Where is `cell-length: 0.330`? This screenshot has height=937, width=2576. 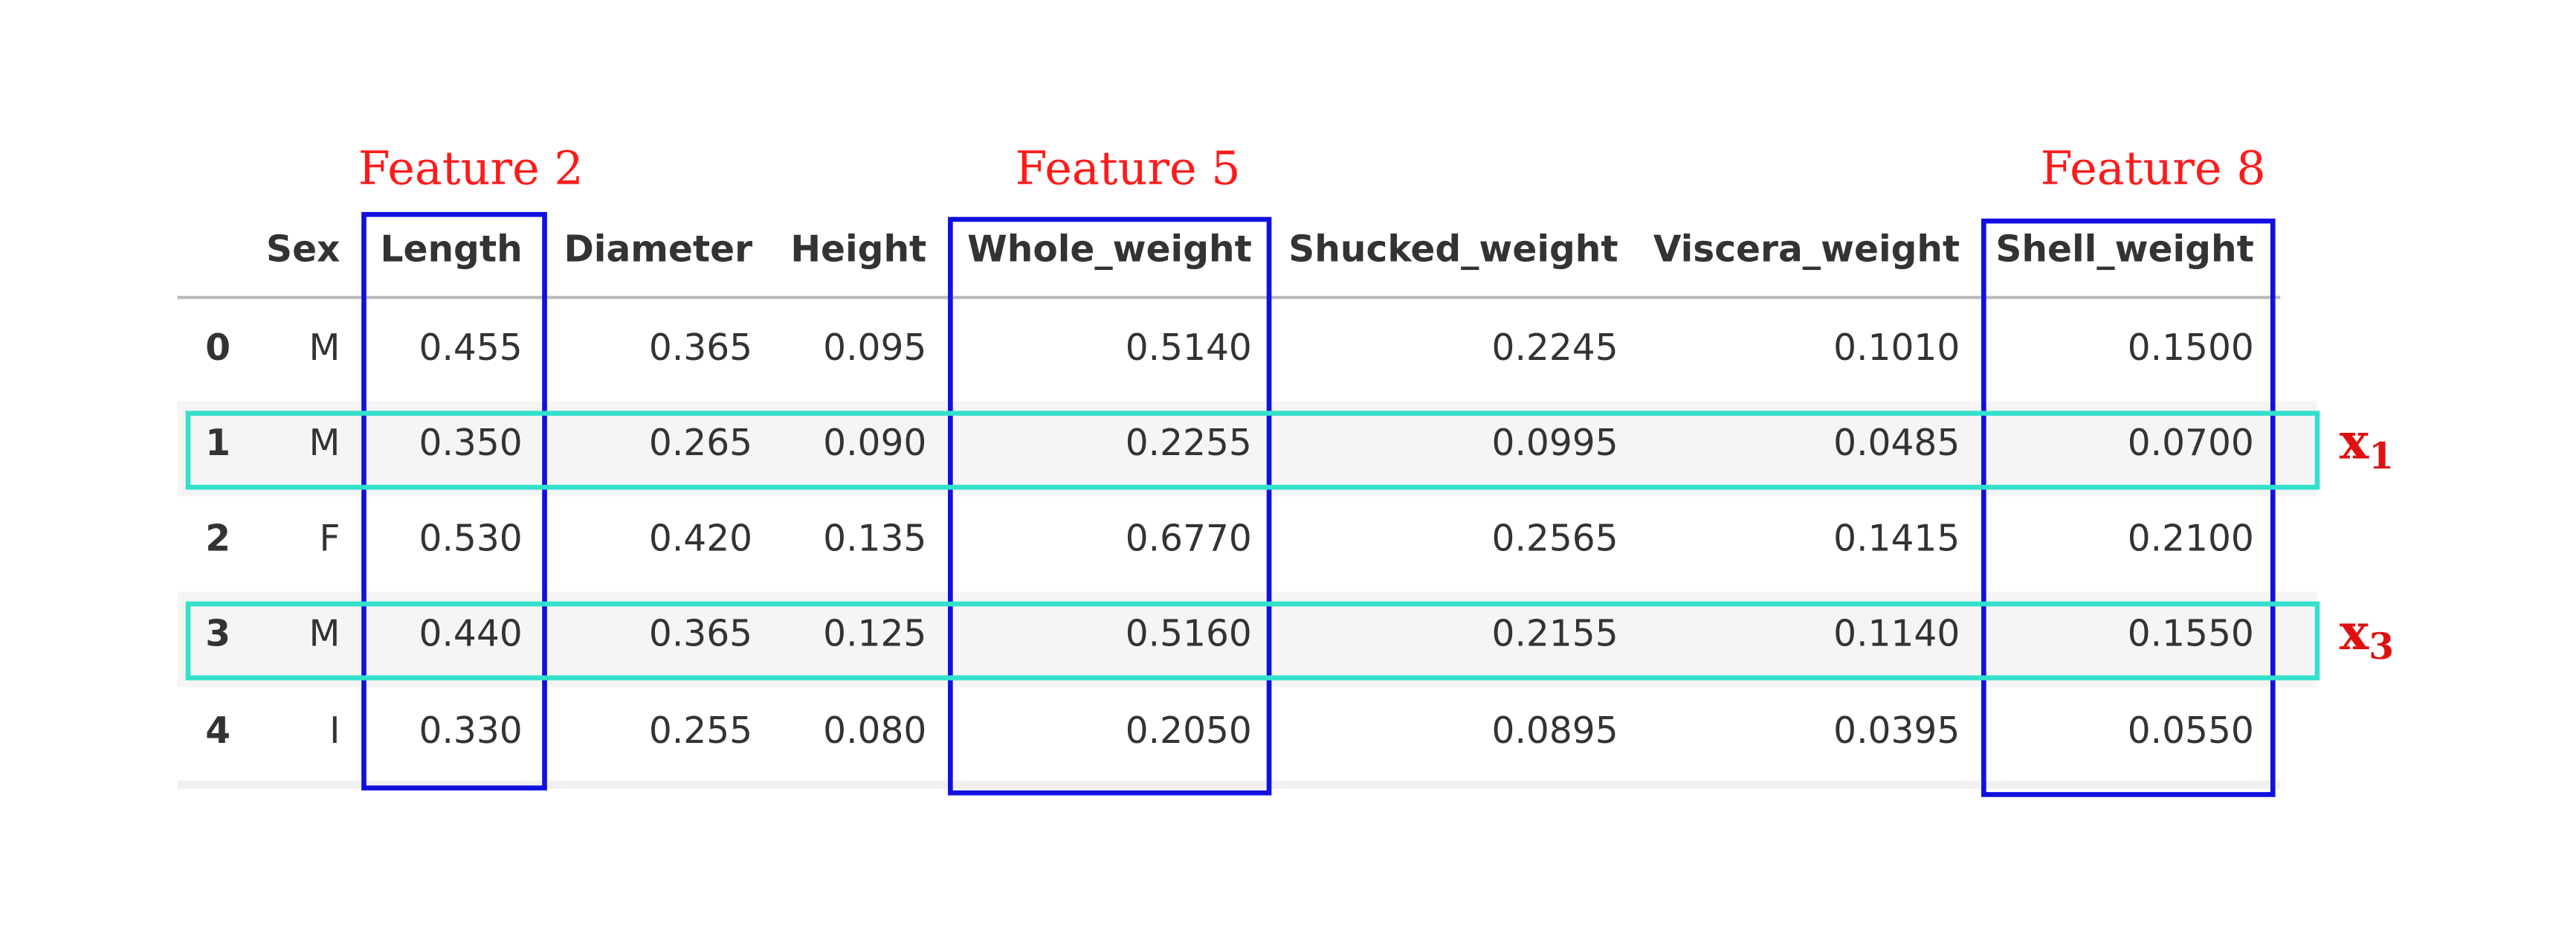
cell-length: 0.330 is located at coordinates (471, 732).